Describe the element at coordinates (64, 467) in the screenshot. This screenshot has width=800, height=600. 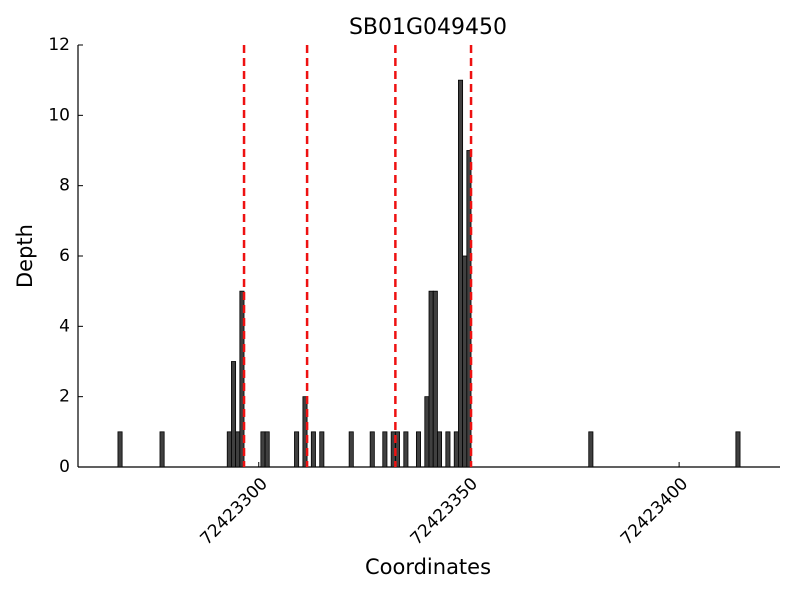
I see `y-tick-label: 0` at that location.